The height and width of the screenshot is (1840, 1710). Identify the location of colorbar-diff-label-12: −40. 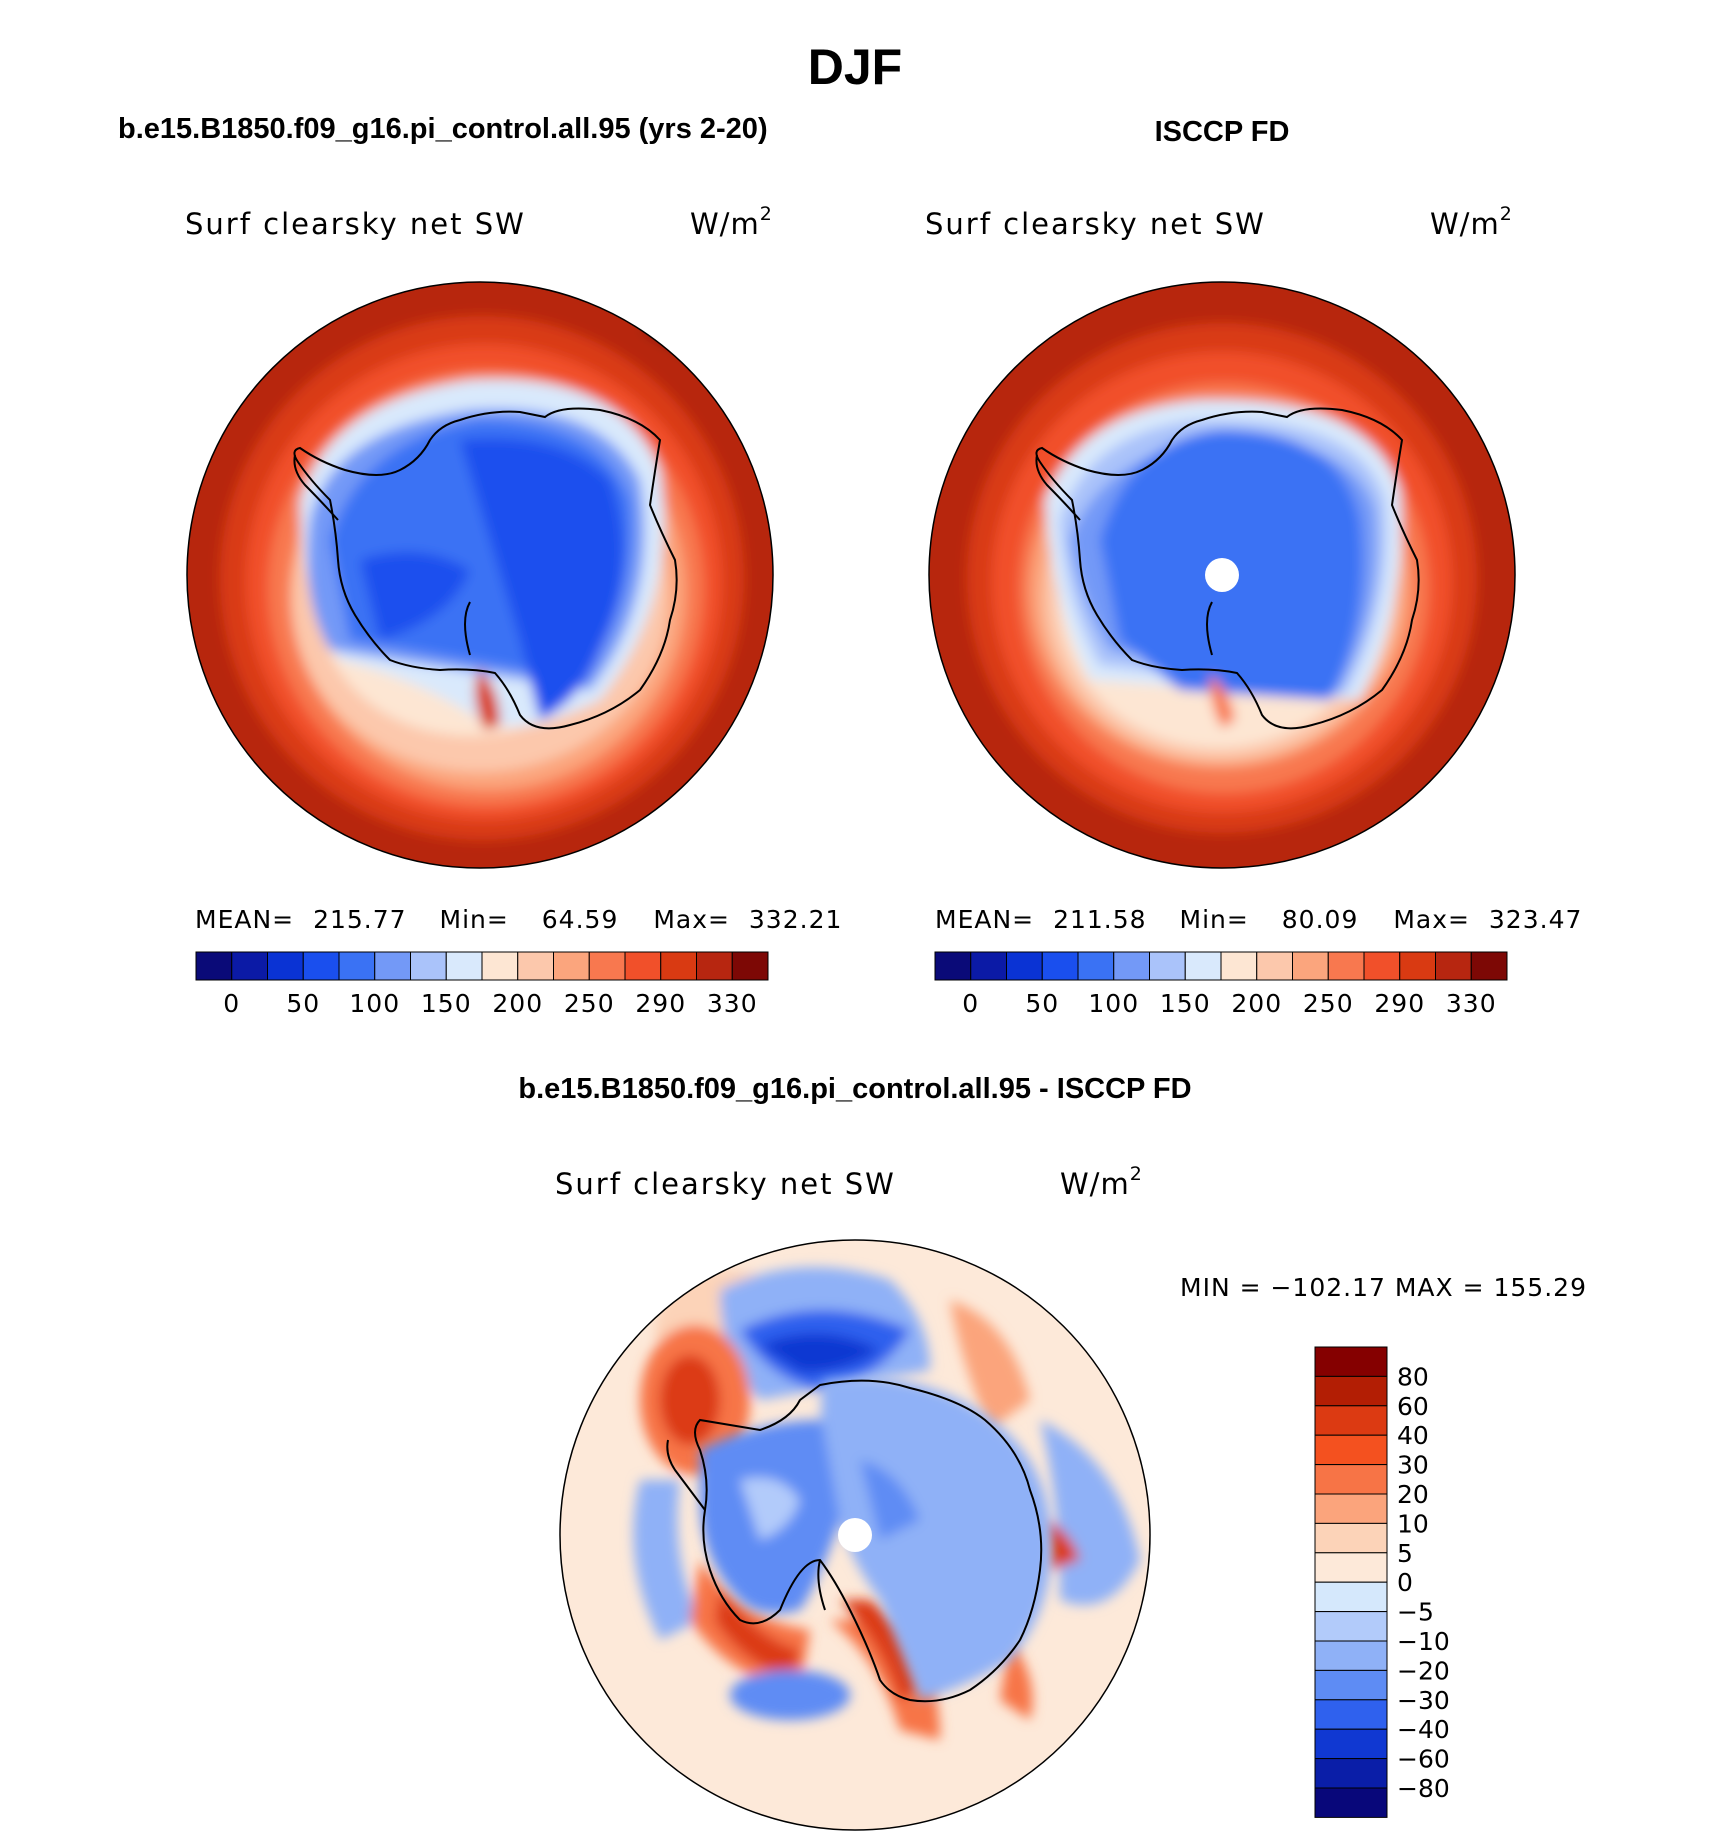
(1423, 1729).